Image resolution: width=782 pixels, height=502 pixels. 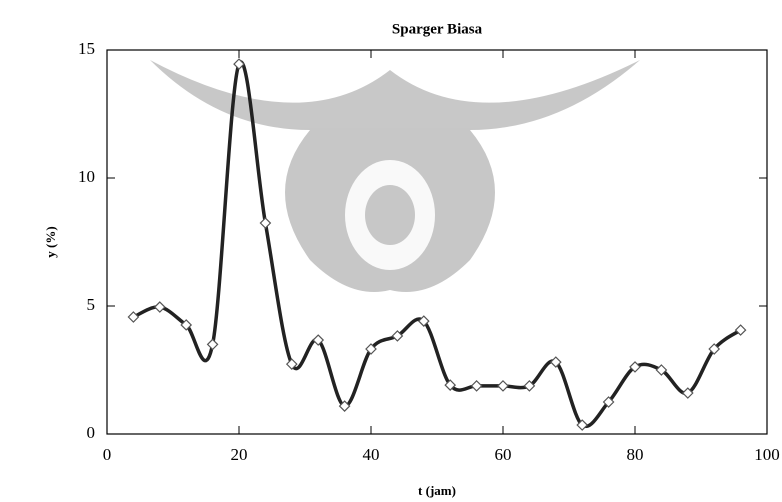 What do you see at coordinates (239, 454) in the screenshot?
I see `x-tick-label: 20` at bounding box center [239, 454].